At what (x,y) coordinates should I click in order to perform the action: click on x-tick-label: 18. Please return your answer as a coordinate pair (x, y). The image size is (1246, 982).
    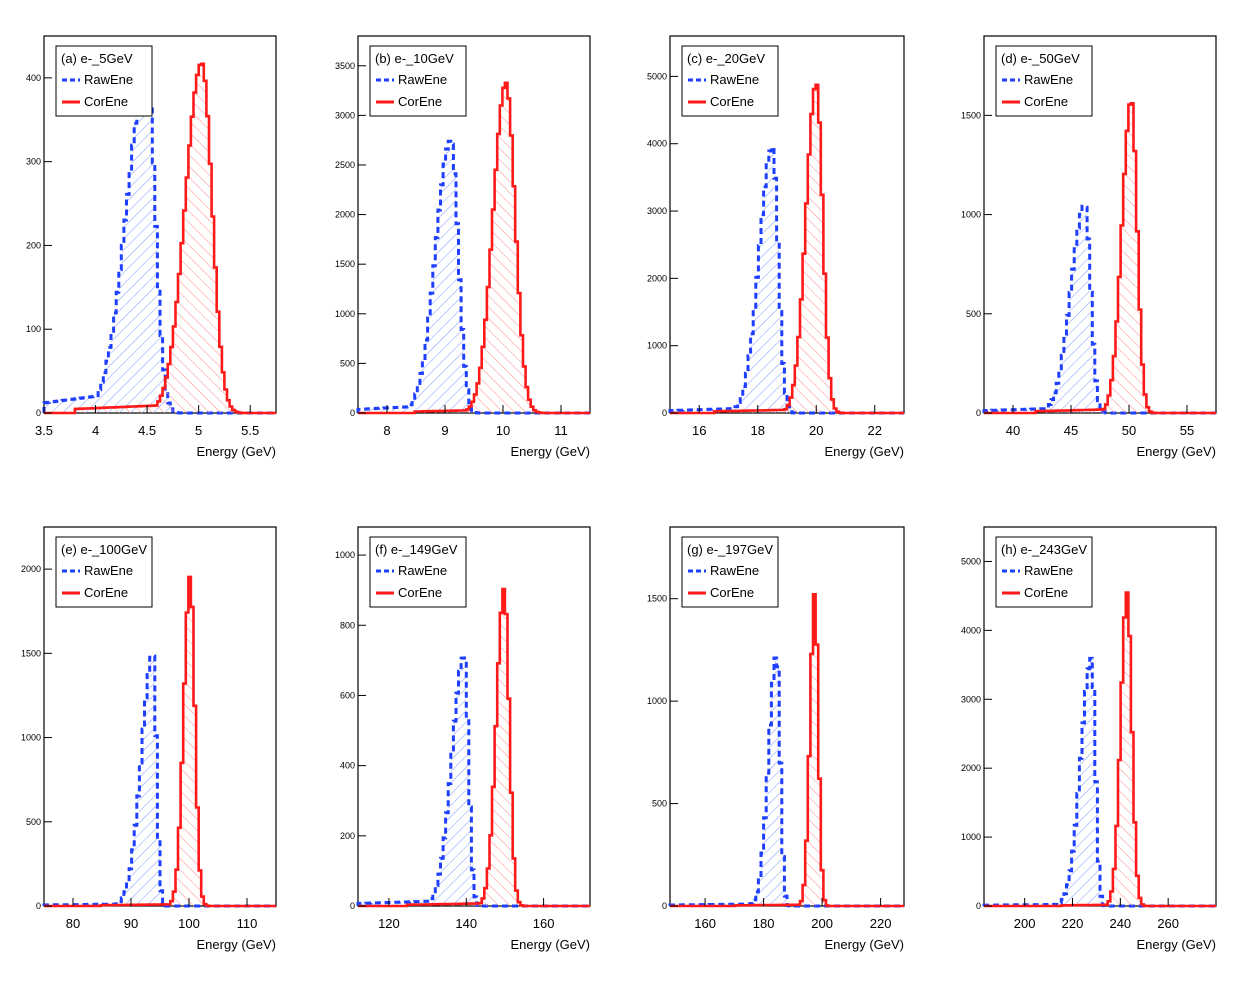
    Looking at the image, I should click on (758, 430).